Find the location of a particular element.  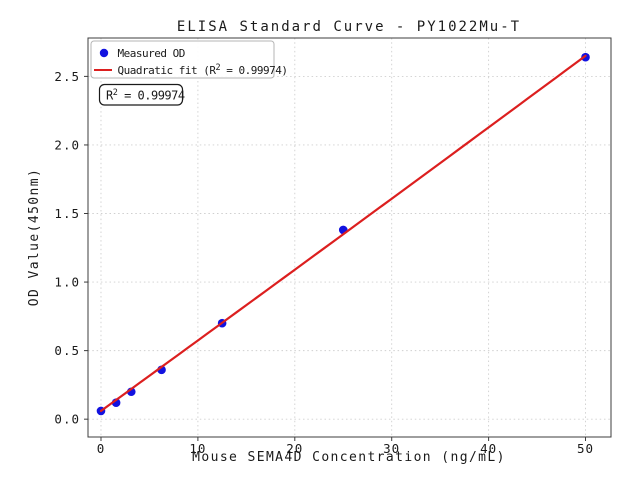

legend-marker-measured-od-icon is located at coordinates (104, 53).